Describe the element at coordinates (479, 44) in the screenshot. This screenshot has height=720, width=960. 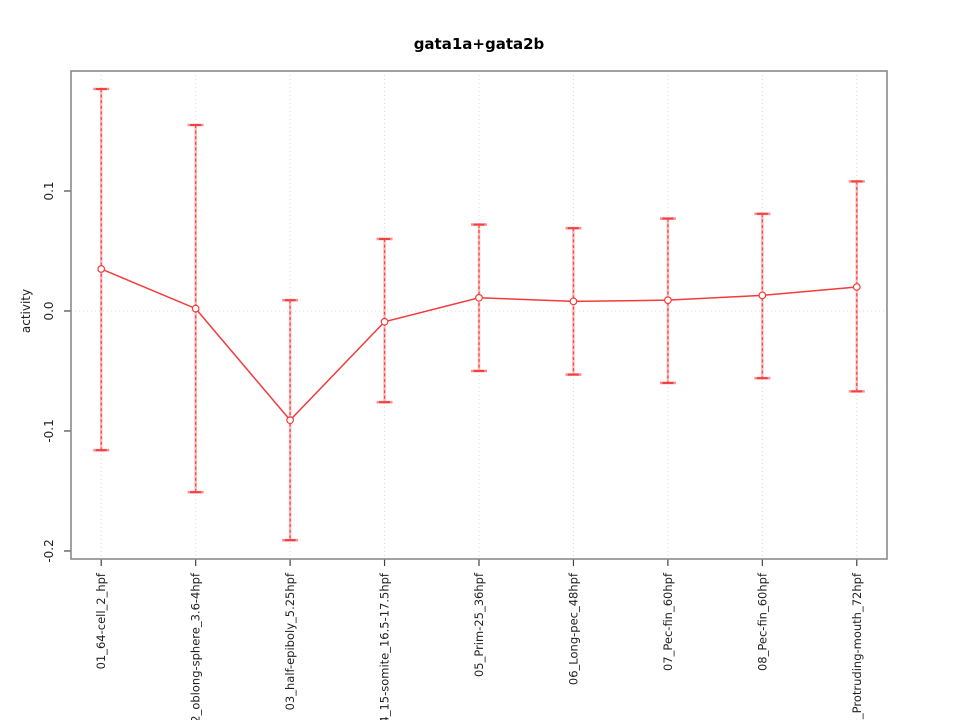
I see `chart-title: gata1a+gata2b` at that location.